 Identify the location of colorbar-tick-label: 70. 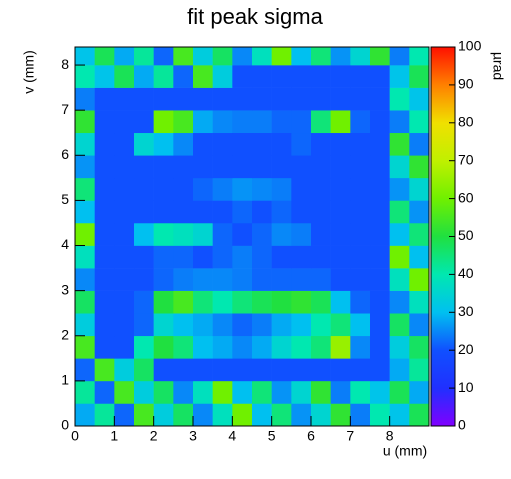
(466, 159).